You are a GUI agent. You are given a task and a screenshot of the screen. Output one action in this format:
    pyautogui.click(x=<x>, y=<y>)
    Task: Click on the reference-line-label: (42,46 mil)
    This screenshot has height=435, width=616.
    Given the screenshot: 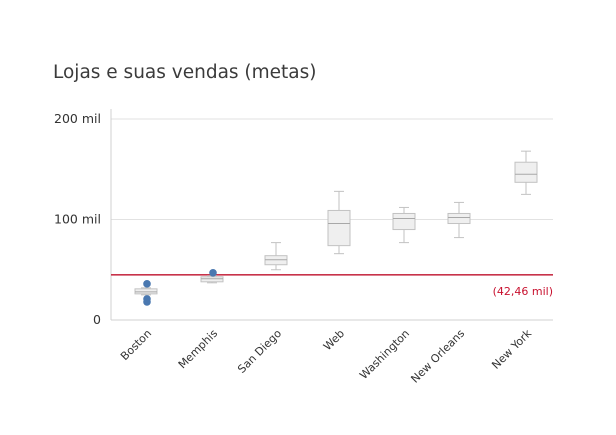 What is the action you would take?
    pyautogui.click(x=523, y=291)
    